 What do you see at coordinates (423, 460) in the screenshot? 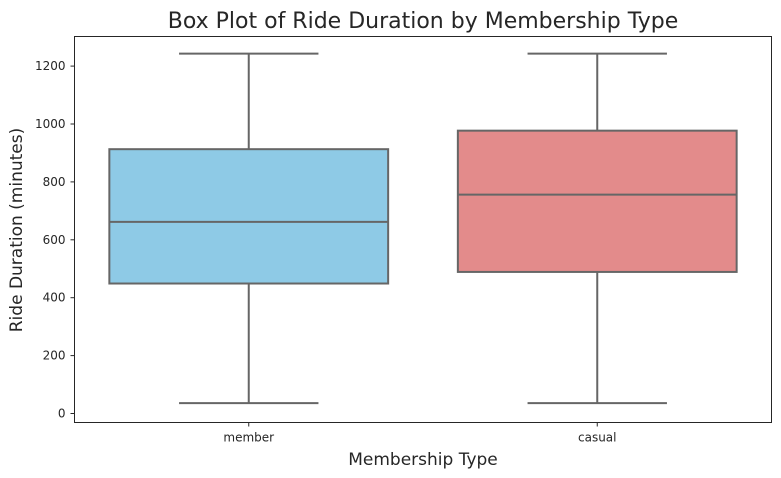
I see `x-axis-label: Membership Type` at bounding box center [423, 460].